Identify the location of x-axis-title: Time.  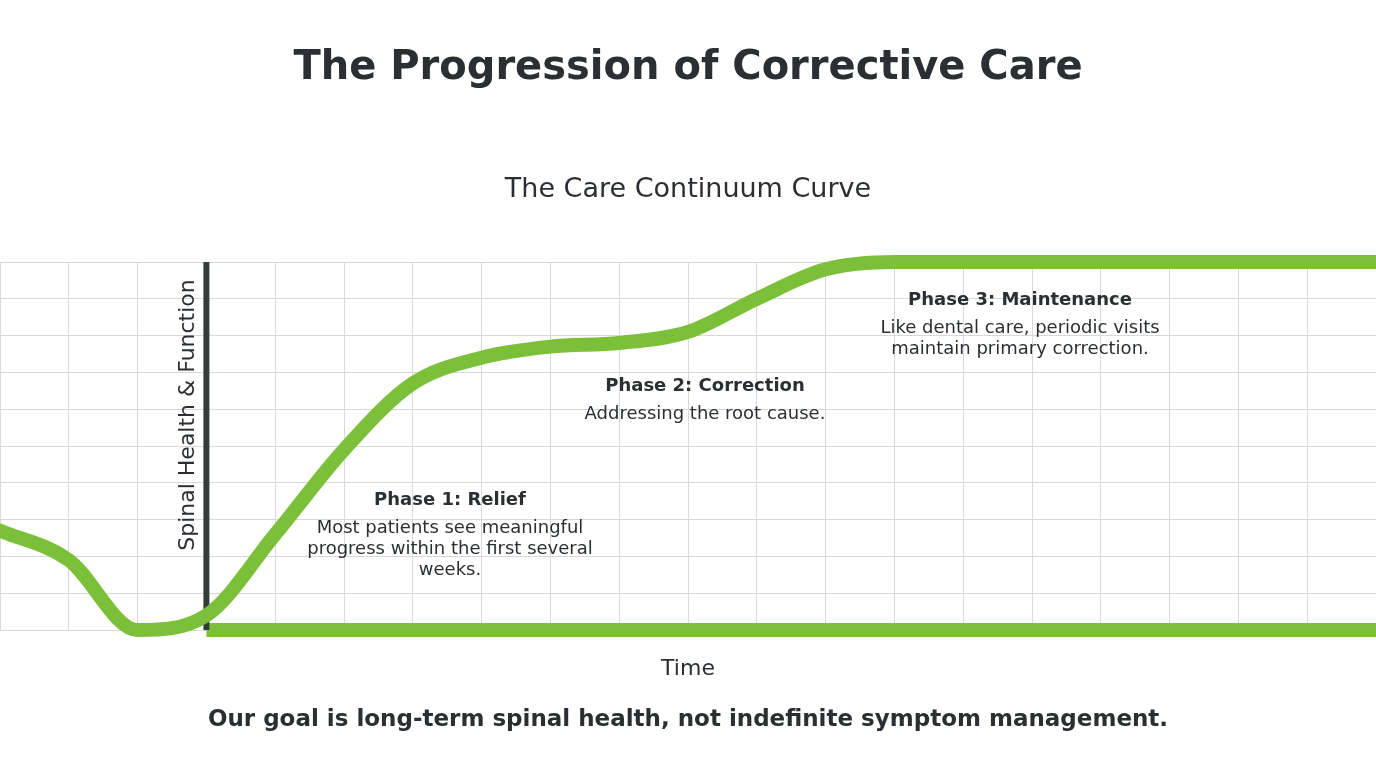
(688, 667).